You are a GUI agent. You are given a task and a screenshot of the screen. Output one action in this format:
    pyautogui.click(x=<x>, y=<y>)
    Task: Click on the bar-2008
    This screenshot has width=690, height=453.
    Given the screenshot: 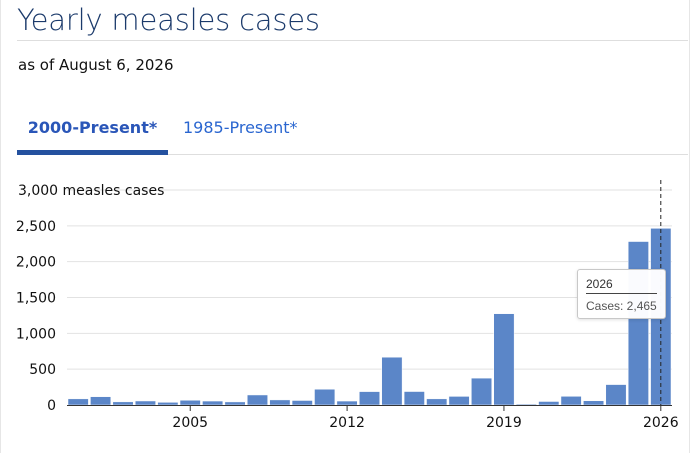 What is the action you would take?
    pyautogui.click(x=257, y=400)
    